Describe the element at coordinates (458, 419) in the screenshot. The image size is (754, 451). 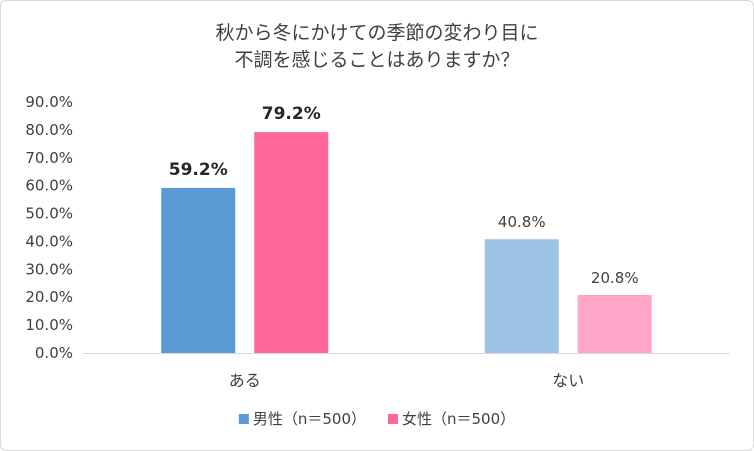
I see `legend-label: 女性（n＝500）` at that location.